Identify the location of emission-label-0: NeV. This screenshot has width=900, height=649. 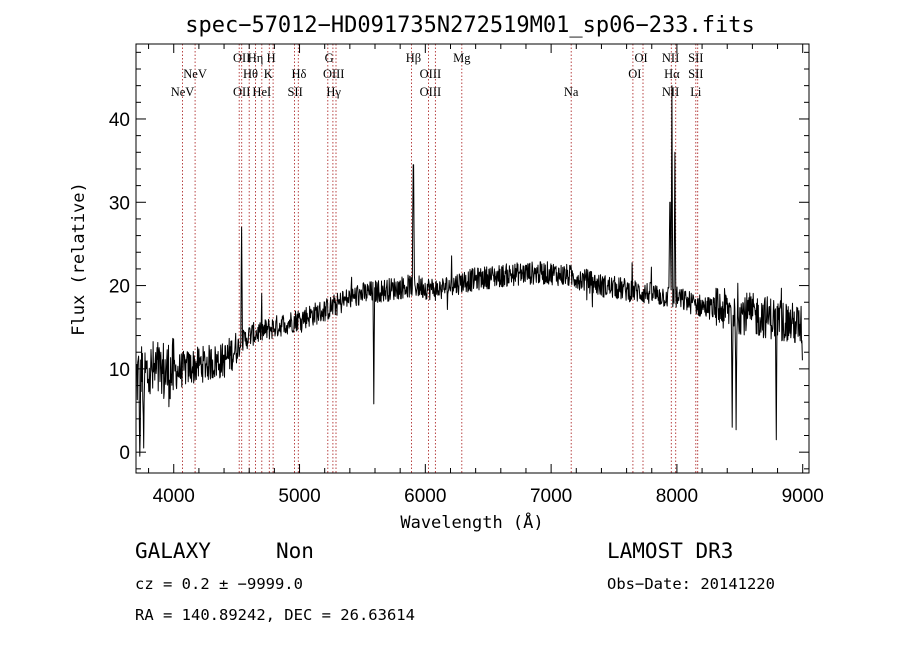
(183, 92).